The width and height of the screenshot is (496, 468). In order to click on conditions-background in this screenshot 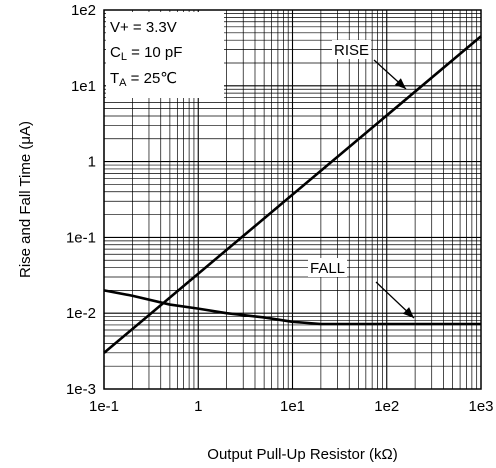, I will do `click(165, 55)`.